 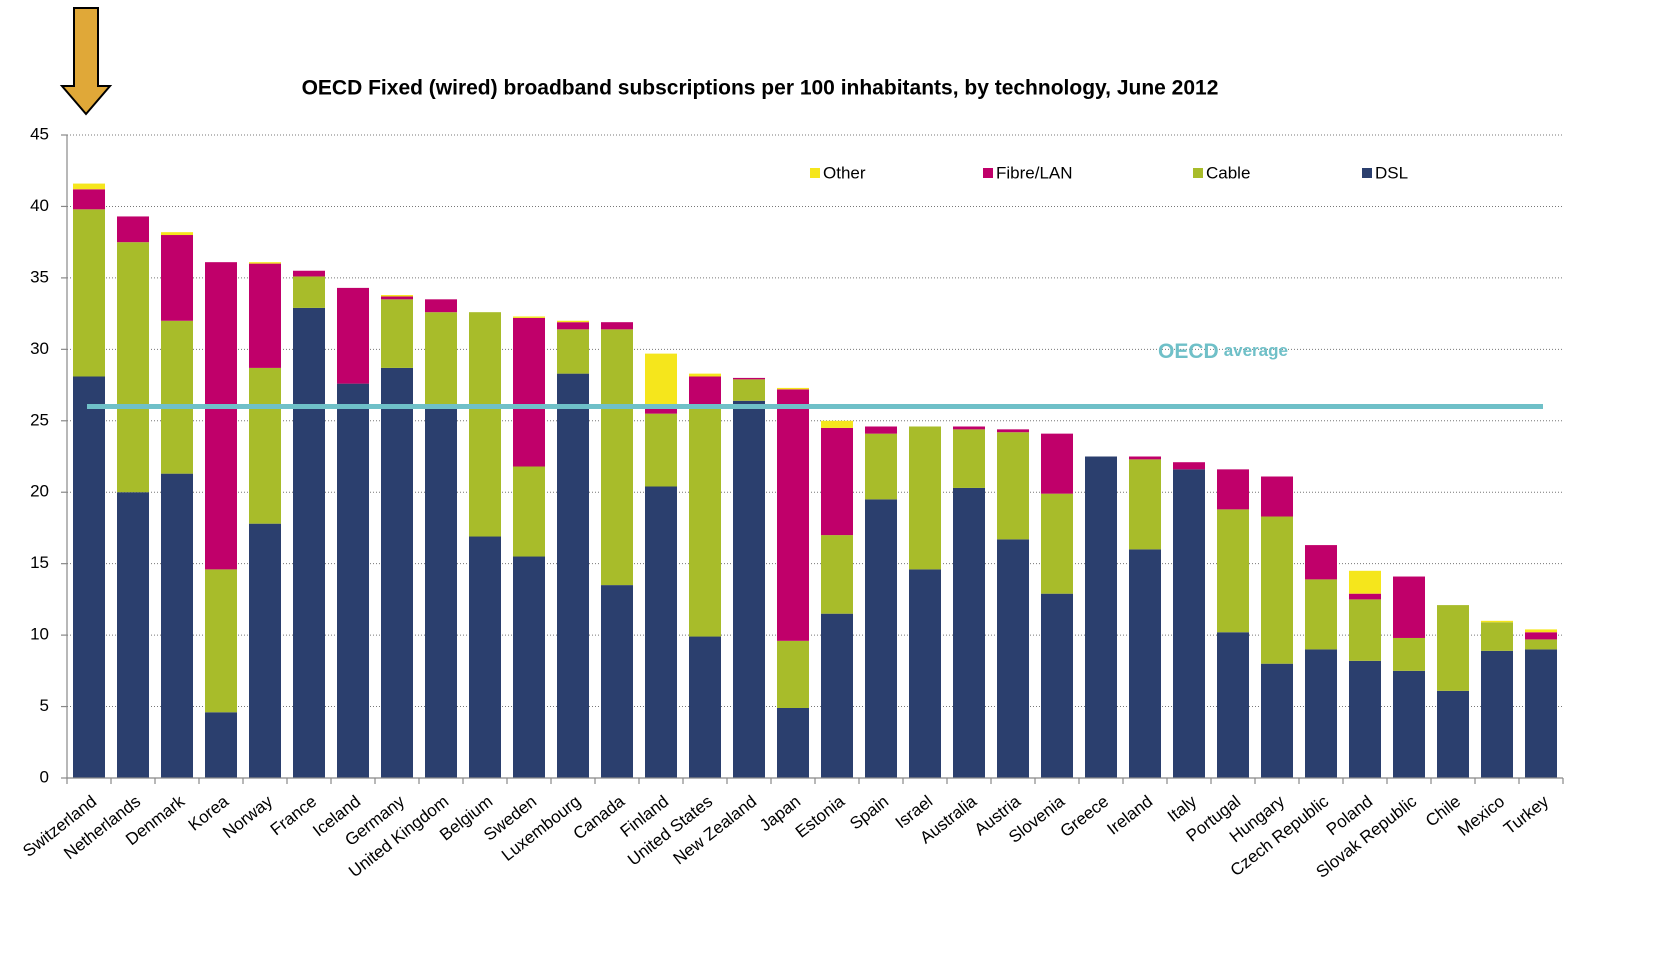 I want to click on y-tick-label: 0, so click(x=44, y=776).